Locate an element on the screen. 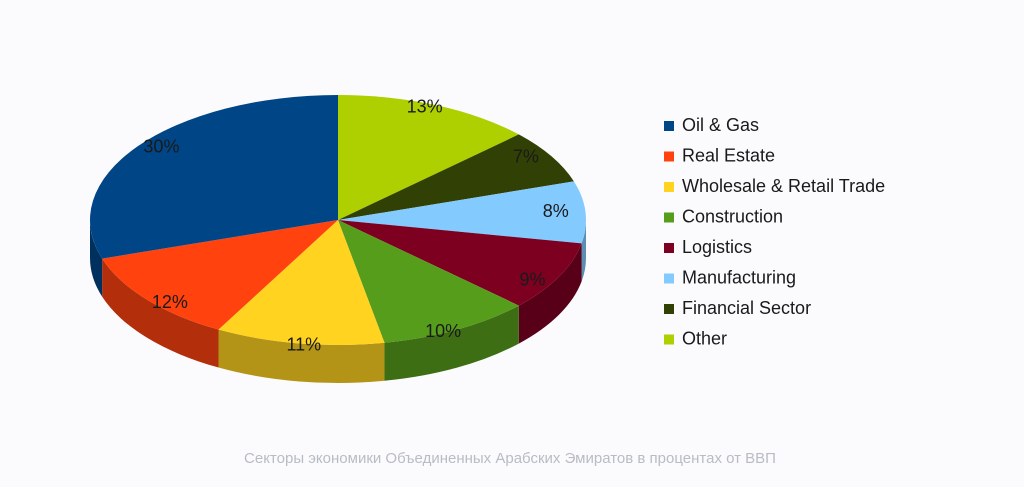 This screenshot has width=1024, height=487. data-label: 8% is located at coordinates (556, 211).